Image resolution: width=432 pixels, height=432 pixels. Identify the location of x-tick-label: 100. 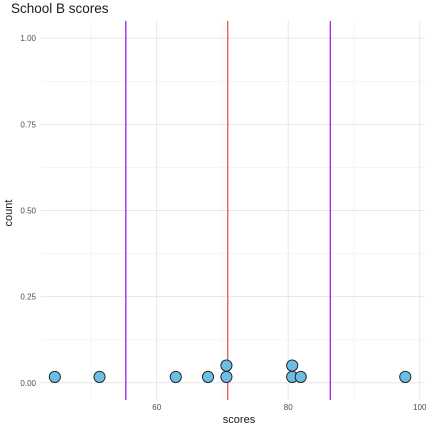
(420, 407).